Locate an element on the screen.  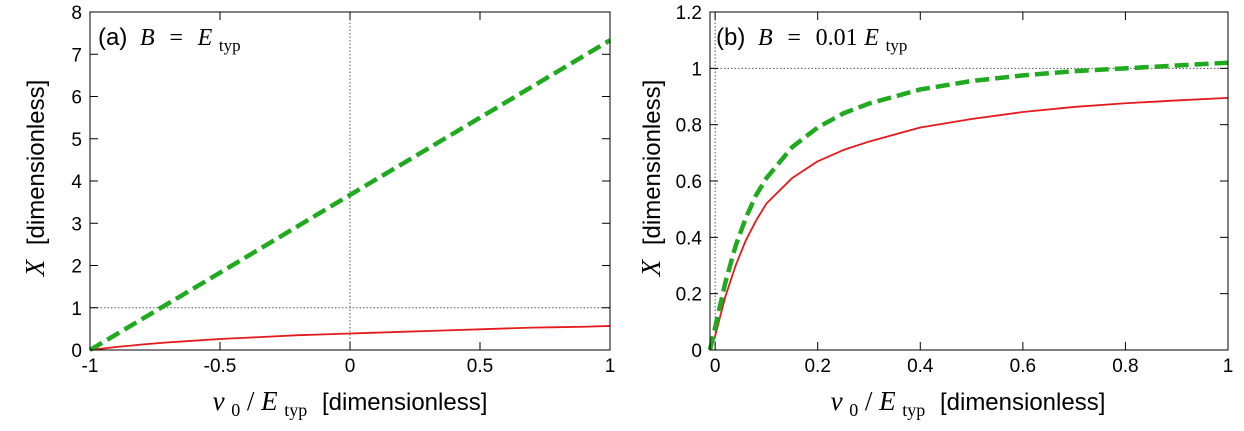
panel-b-ytick-label: 0 is located at coordinates (696, 351).